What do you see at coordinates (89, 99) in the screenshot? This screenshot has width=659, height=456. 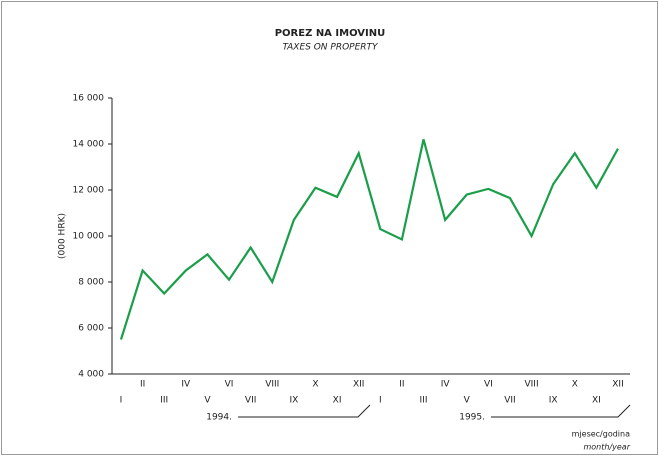 I see `y-tick-label: 16 000` at bounding box center [89, 99].